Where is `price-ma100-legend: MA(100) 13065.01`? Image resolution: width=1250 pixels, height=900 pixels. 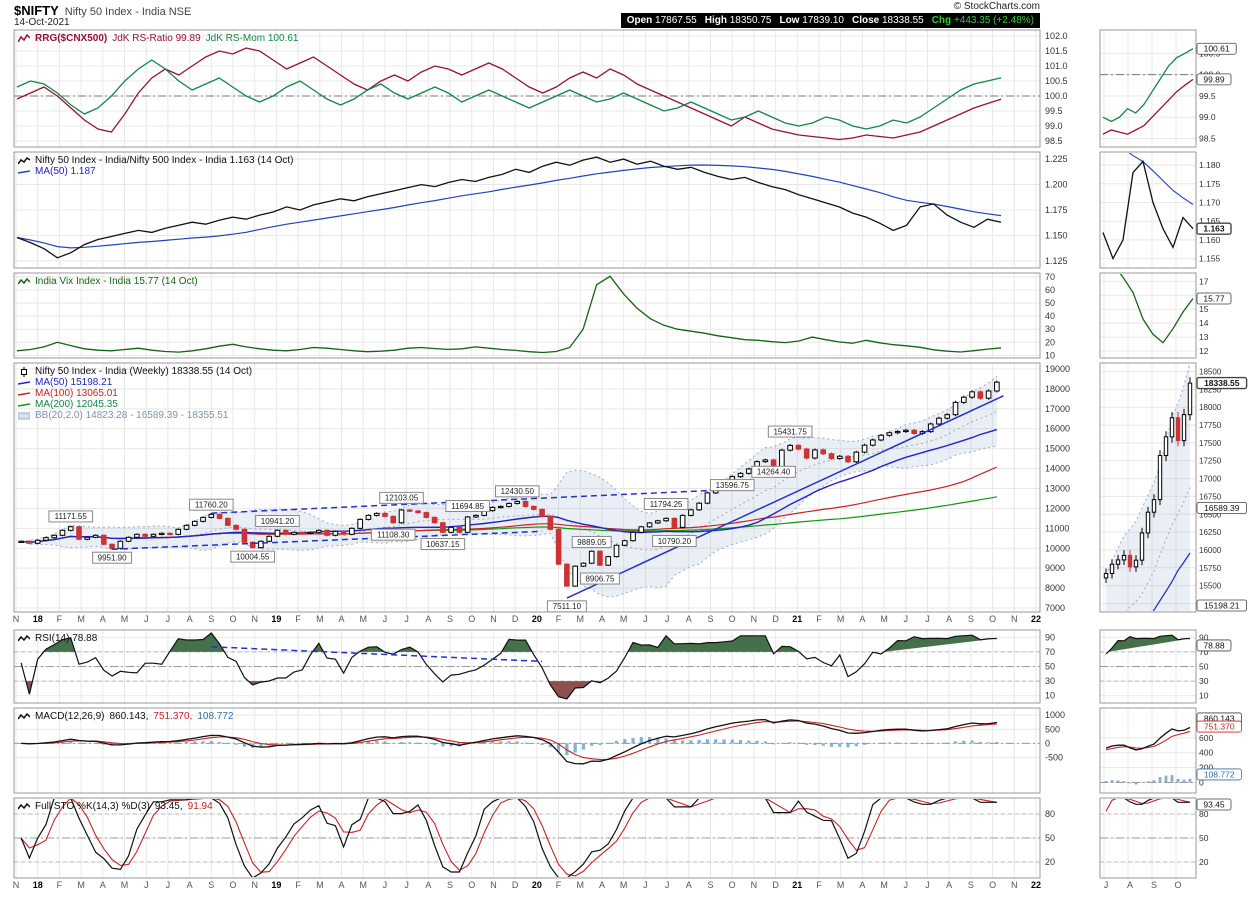 price-ma100-legend: MA(100) 13065.01 is located at coordinates (68, 393).